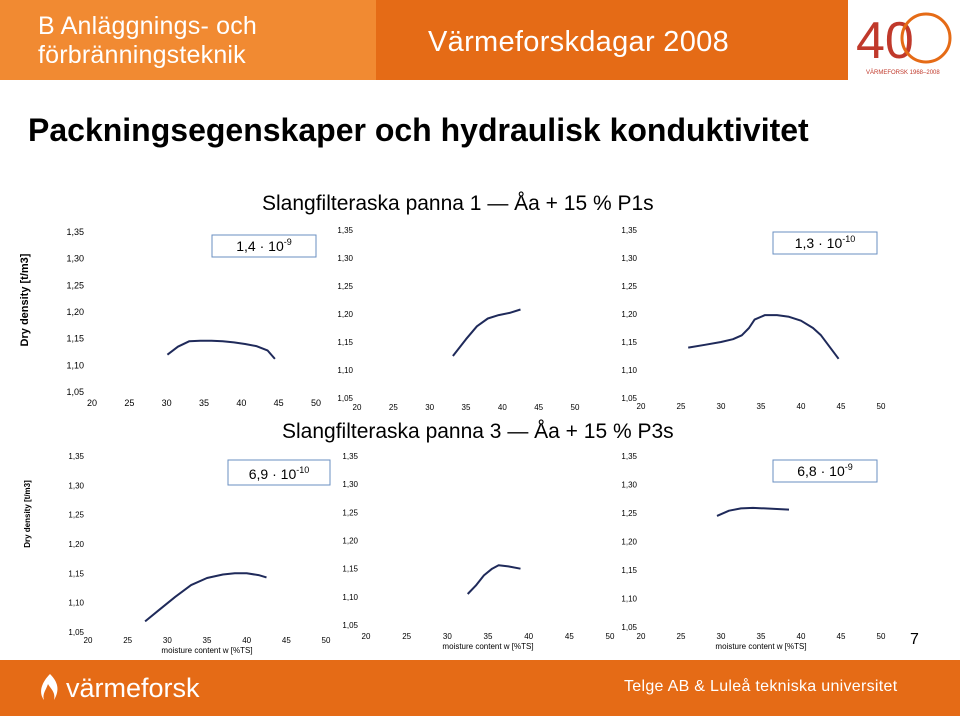 This screenshot has width=960, height=716. I want to click on chart6-x-tick: 50, so click(881, 636).